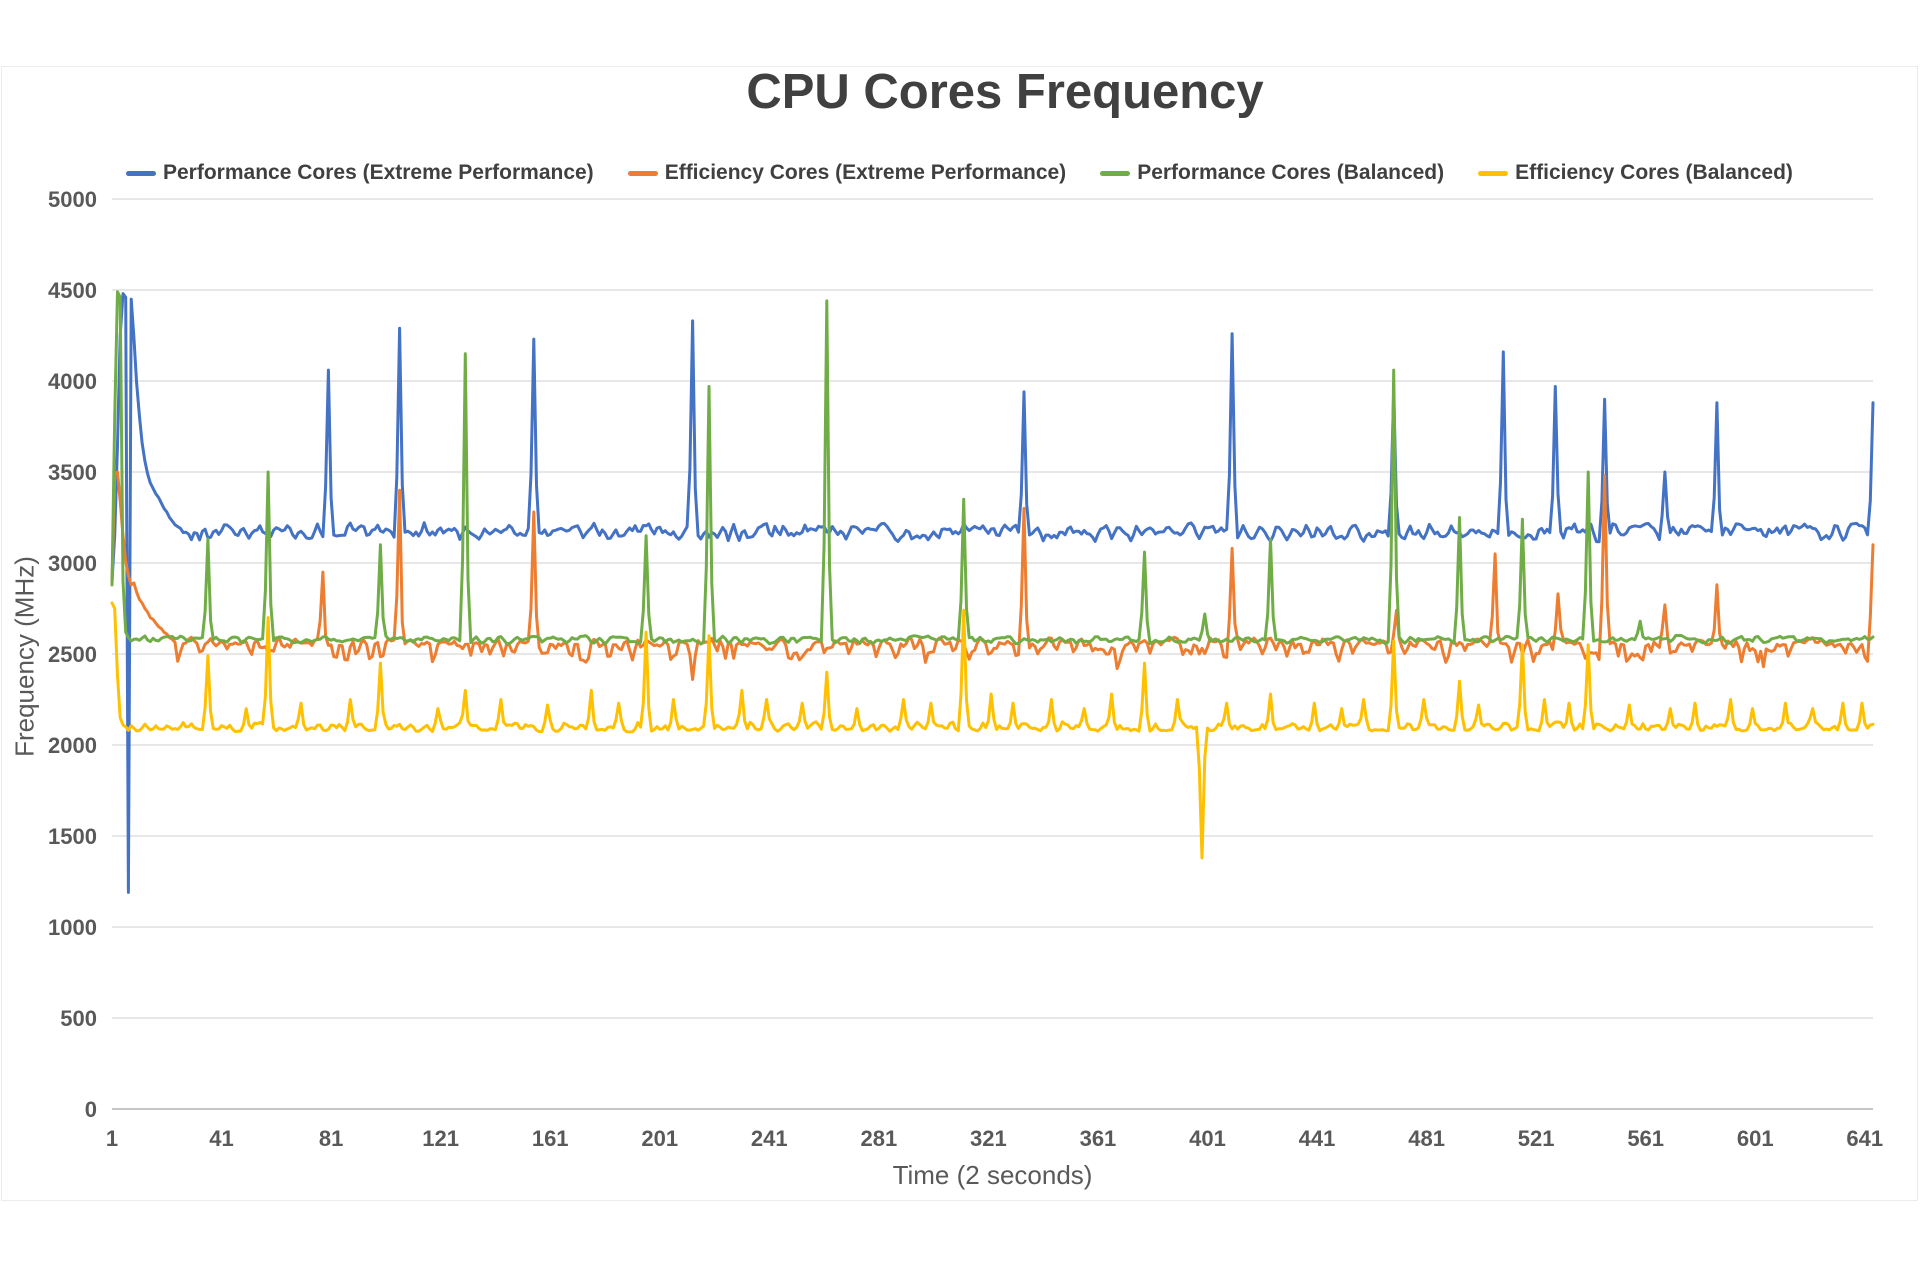 The width and height of the screenshot is (1920, 1280). Describe the element at coordinates (112, 1138) in the screenshot. I see `x-tick-label: 1` at that location.